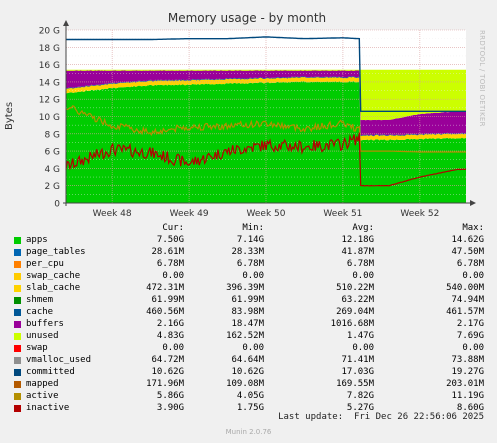 This screenshot has width=497, height=443. What do you see at coordinates (49, 118) in the screenshot?
I see `y-tick-label: 10 G` at bounding box center [49, 118].